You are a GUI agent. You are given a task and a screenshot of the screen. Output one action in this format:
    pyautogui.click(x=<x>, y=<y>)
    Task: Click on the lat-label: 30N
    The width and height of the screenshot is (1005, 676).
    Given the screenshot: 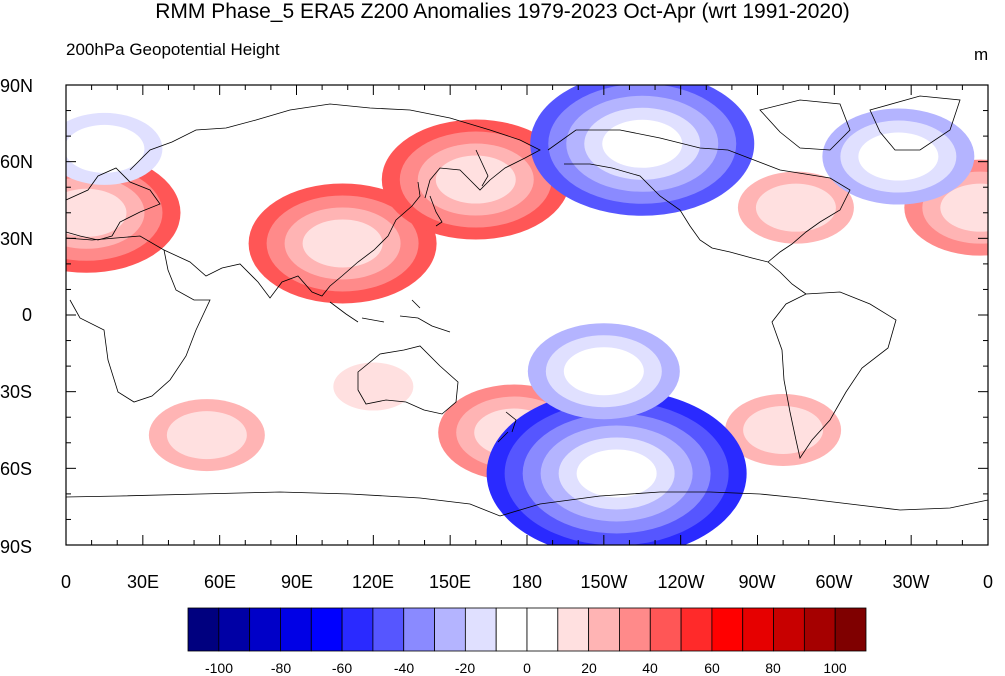 What is the action you would take?
    pyautogui.click(x=17, y=239)
    